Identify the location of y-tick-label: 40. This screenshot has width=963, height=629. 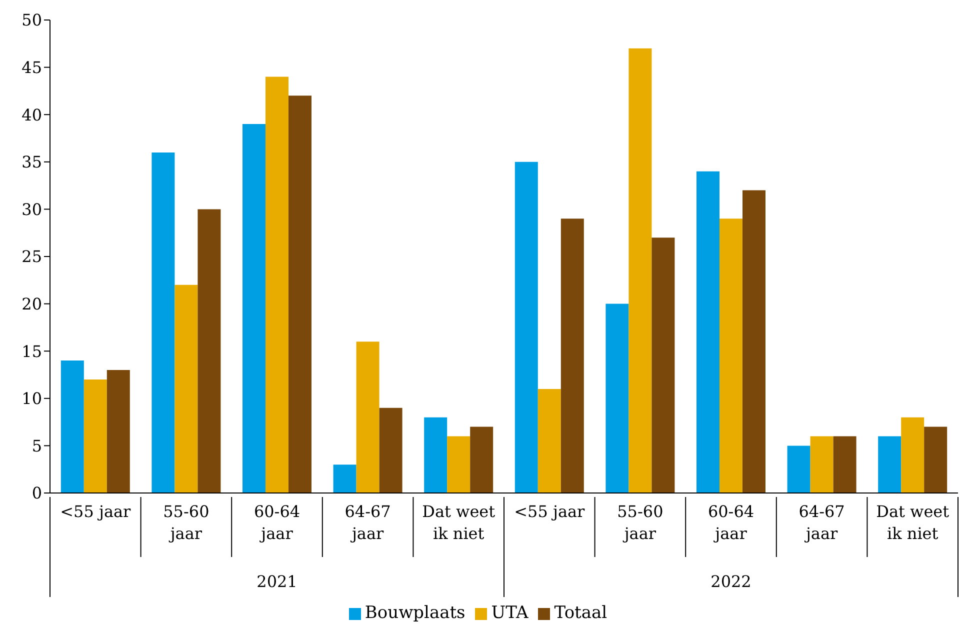
(32, 114).